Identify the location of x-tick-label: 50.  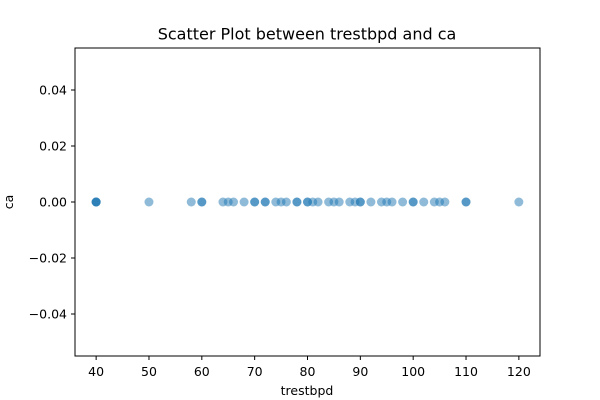
(149, 371).